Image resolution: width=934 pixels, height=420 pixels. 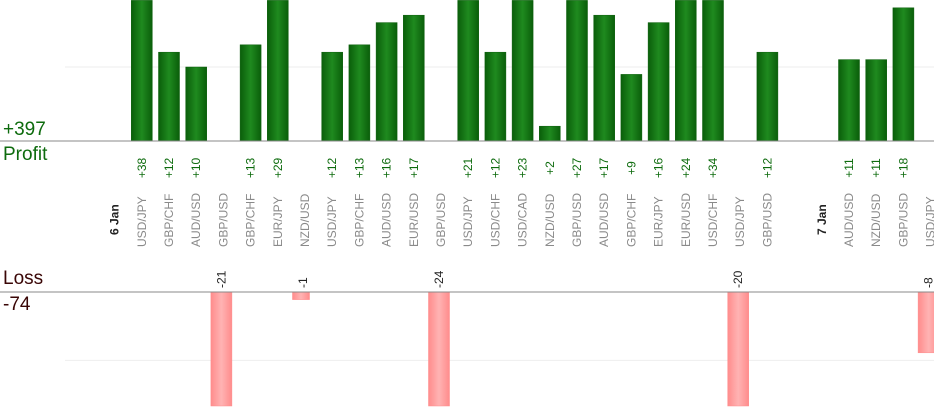 What do you see at coordinates (24, 129) in the screenshot?
I see `profit-total: +397` at bounding box center [24, 129].